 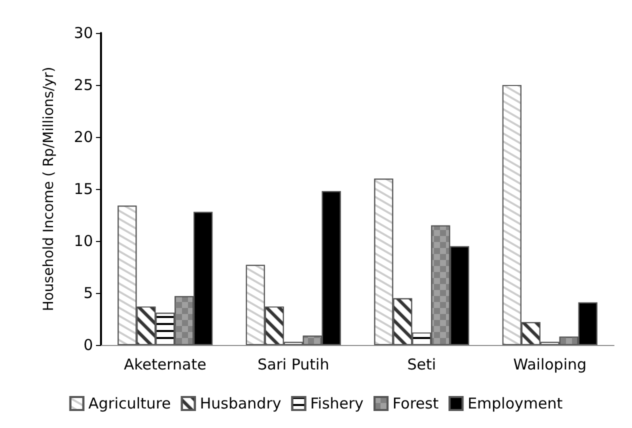 I want to click on legend-label: Fishery, so click(x=337, y=403).